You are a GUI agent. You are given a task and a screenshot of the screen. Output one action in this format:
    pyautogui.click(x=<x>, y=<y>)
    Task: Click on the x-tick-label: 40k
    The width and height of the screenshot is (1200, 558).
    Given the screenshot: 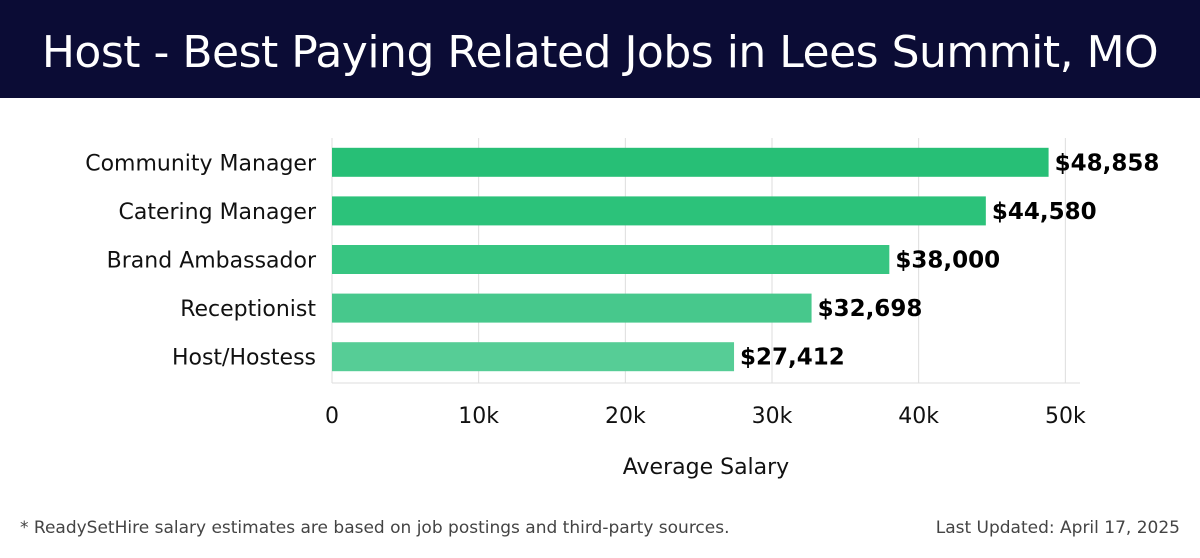 What is the action you would take?
    pyautogui.click(x=918, y=416)
    